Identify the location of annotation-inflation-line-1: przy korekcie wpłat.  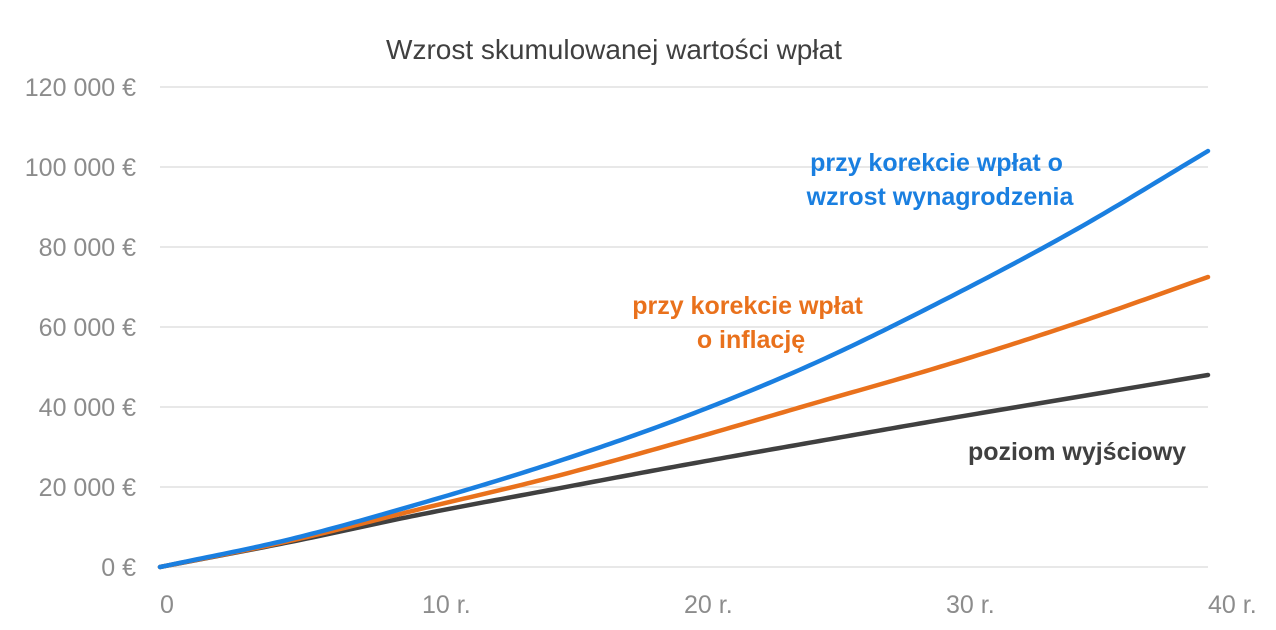
(747, 306).